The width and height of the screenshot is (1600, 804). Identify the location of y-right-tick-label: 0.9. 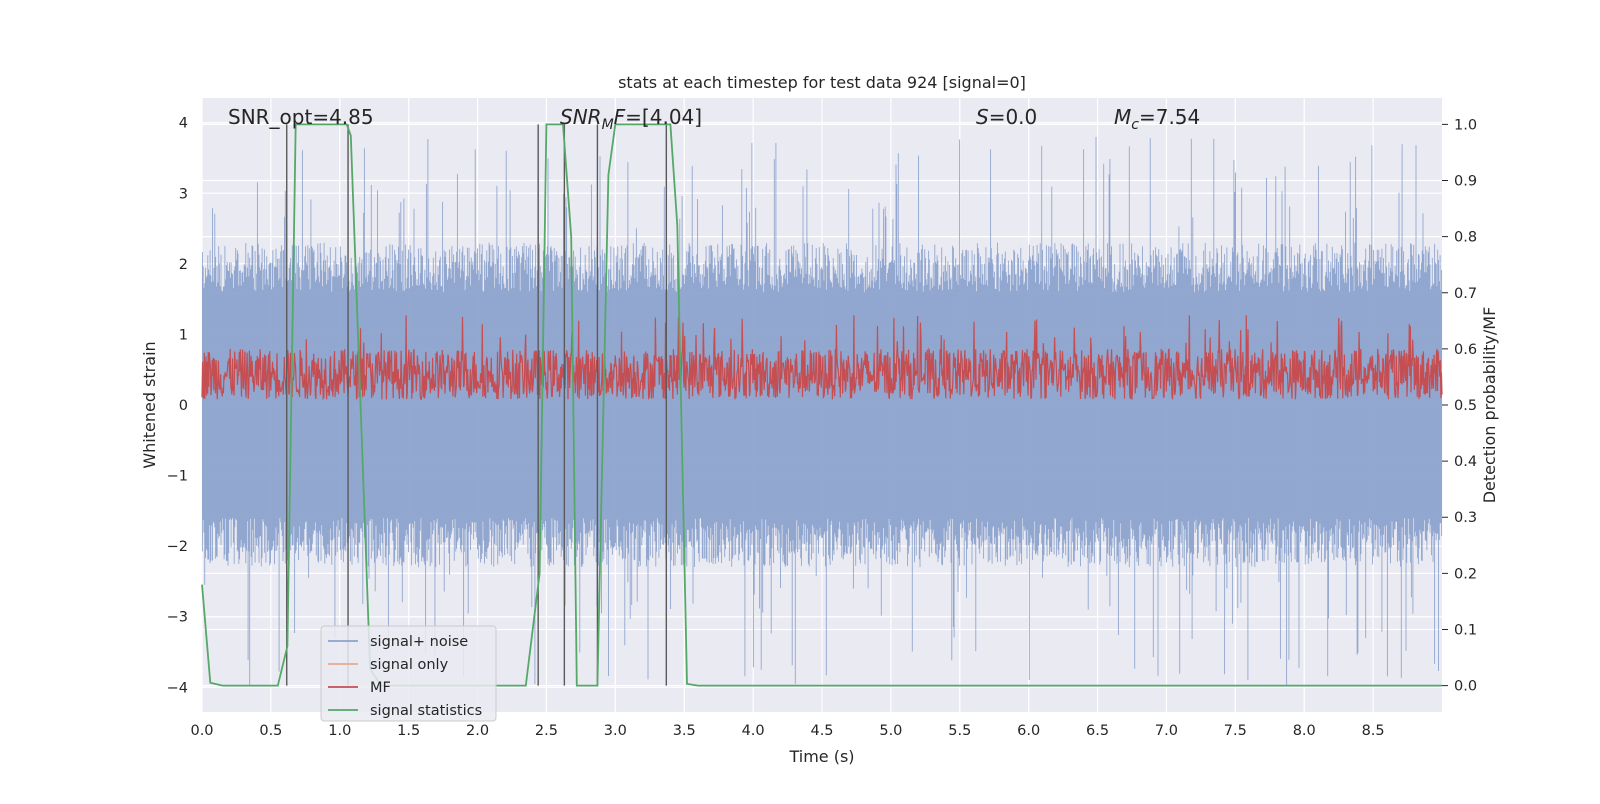
(1465, 182).